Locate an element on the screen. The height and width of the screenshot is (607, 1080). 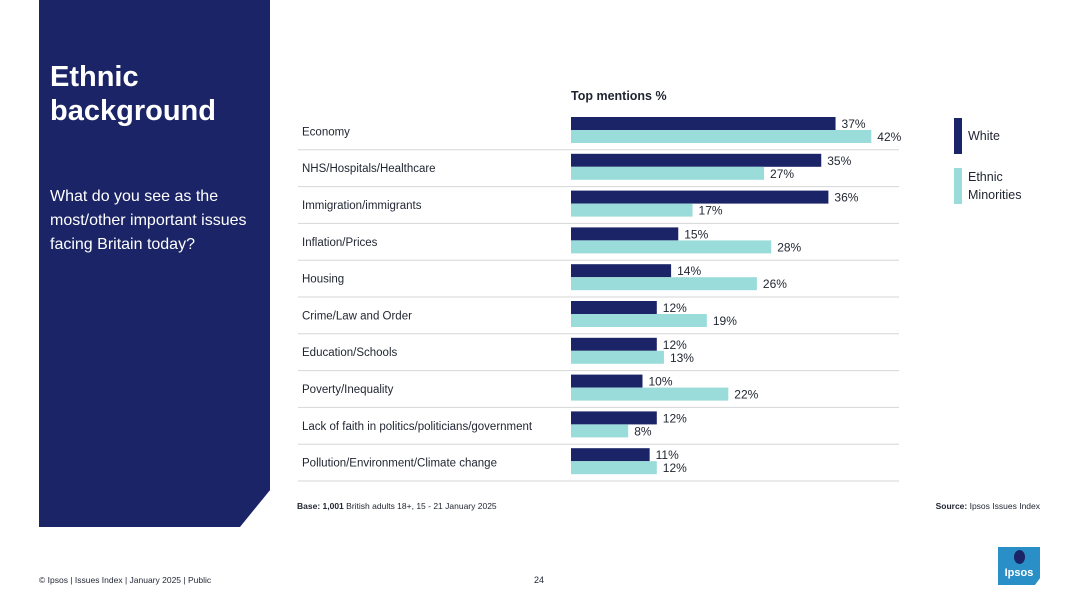
logo-text: Ipsos is located at coordinates (1019, 573).